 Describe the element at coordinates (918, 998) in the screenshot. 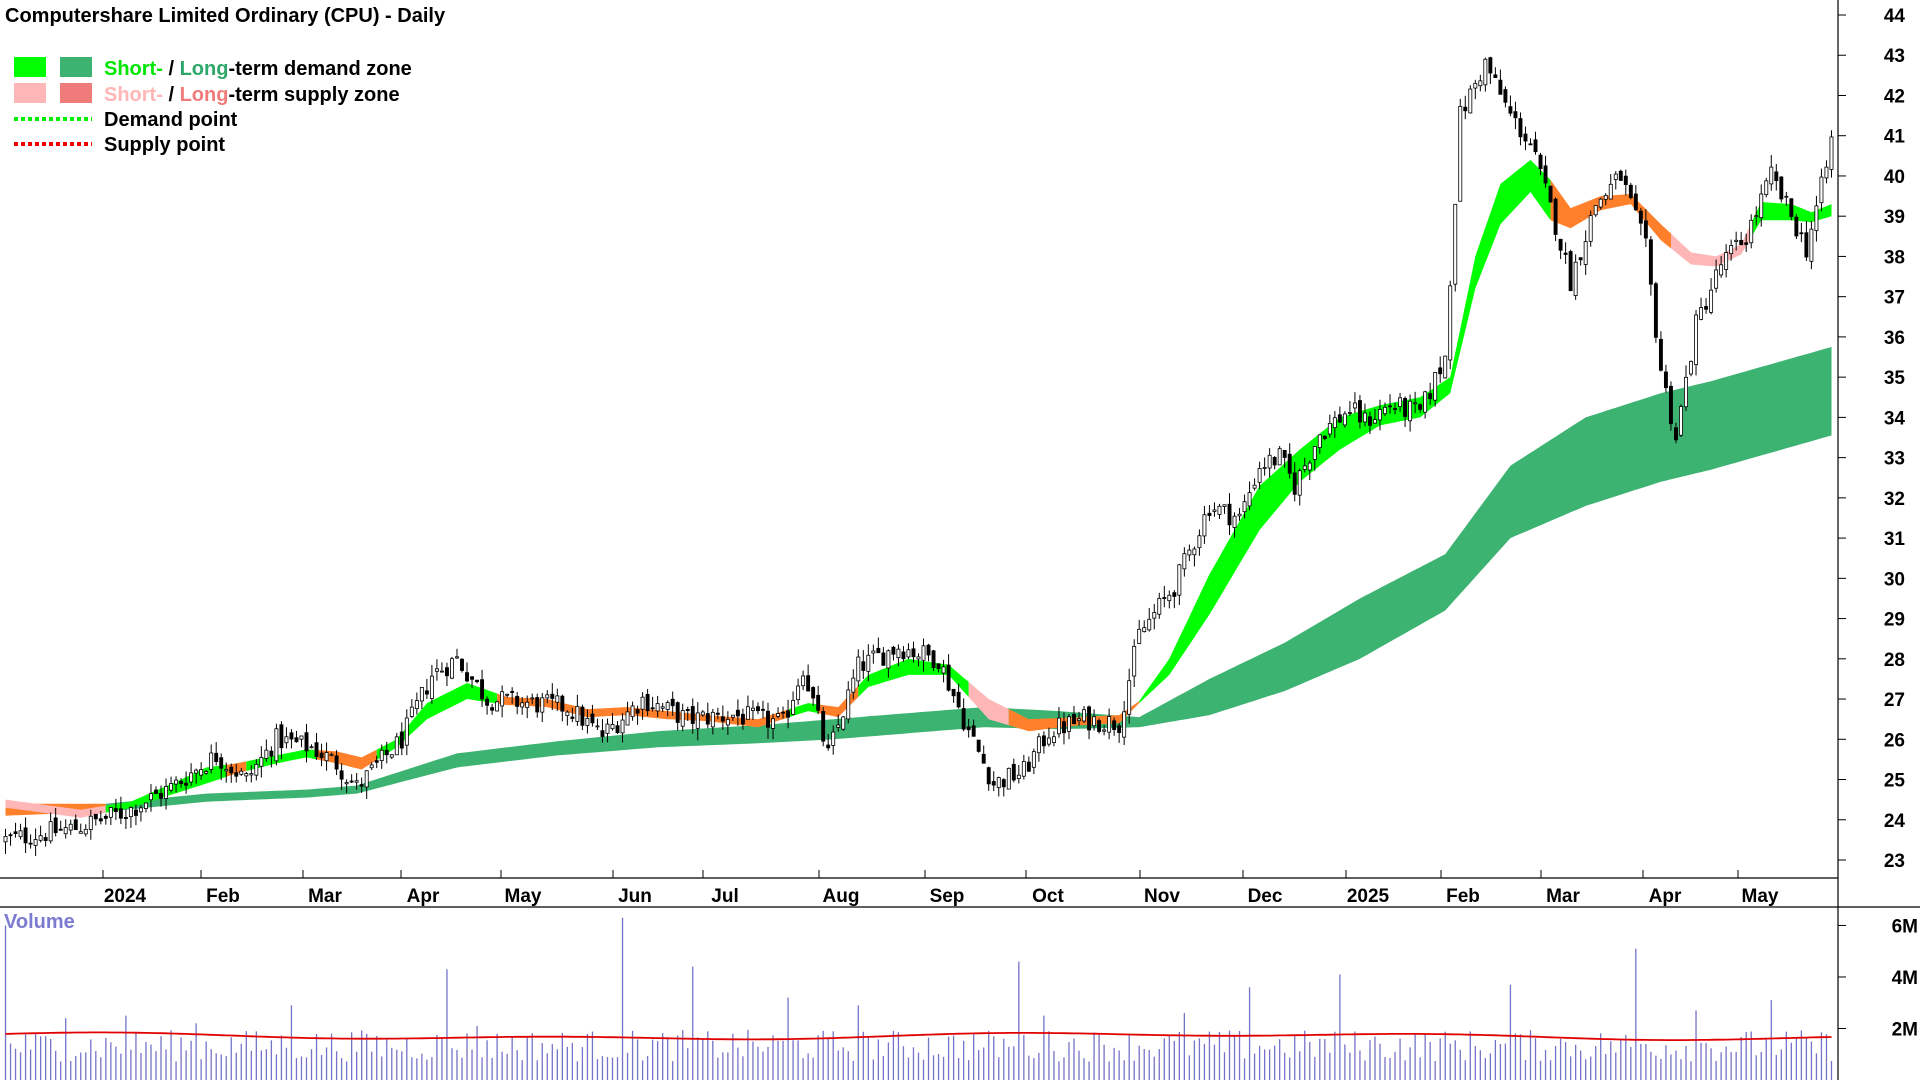

I see `volume-bars` at that location.